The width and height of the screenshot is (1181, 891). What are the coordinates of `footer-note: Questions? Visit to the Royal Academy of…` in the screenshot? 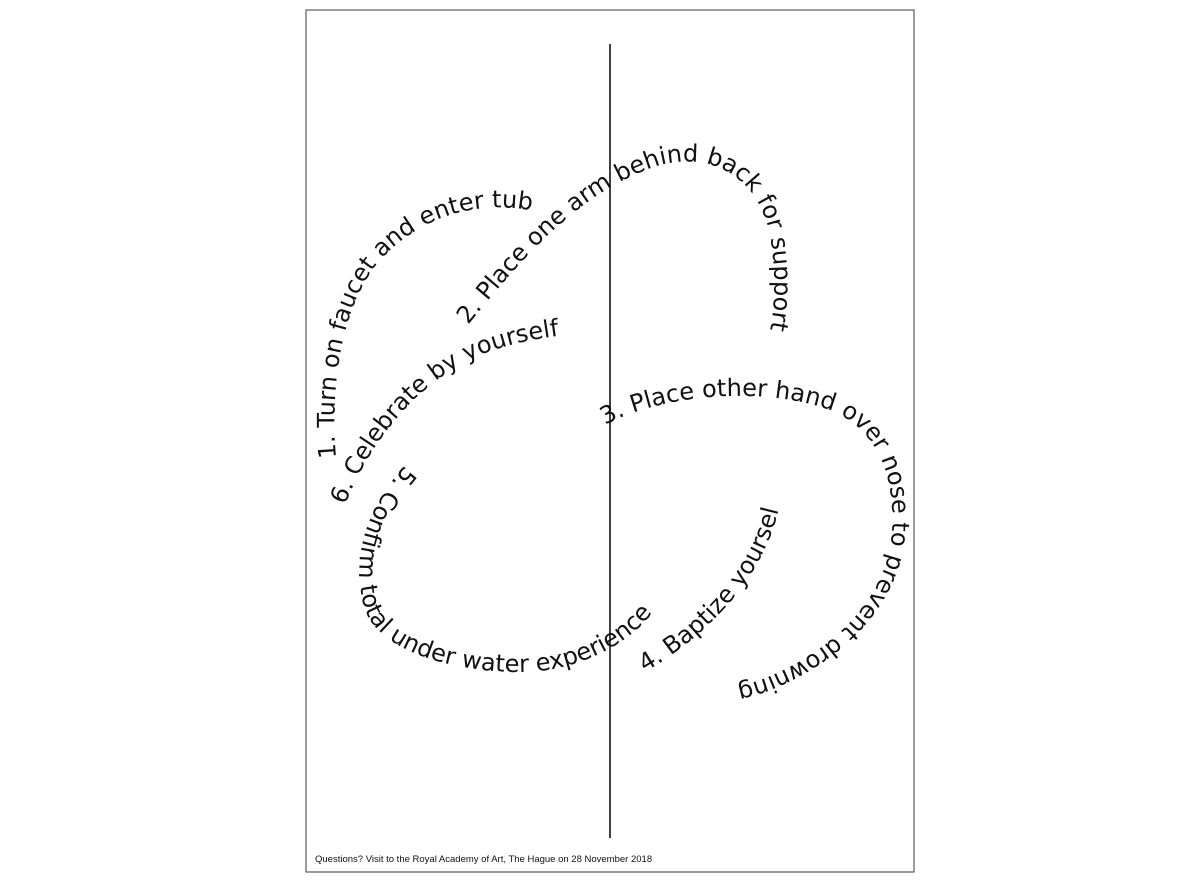 It's located at (483, 859).